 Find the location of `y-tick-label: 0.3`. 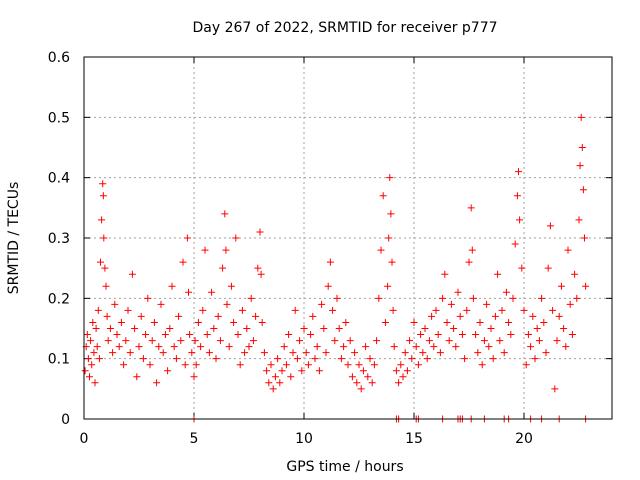

y-tick-label: 0.3 is located at coordinates (59, 239).